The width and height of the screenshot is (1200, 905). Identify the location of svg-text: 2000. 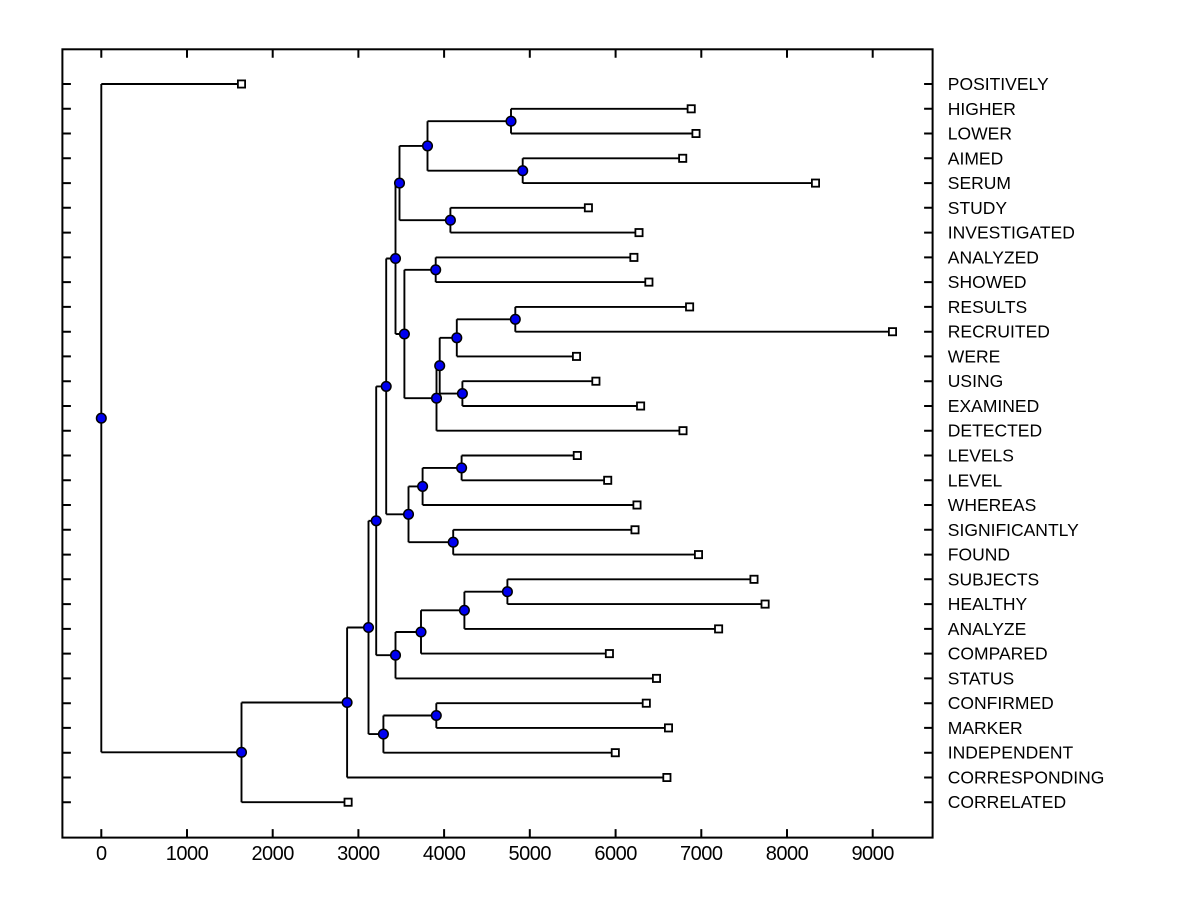
(272, 854).